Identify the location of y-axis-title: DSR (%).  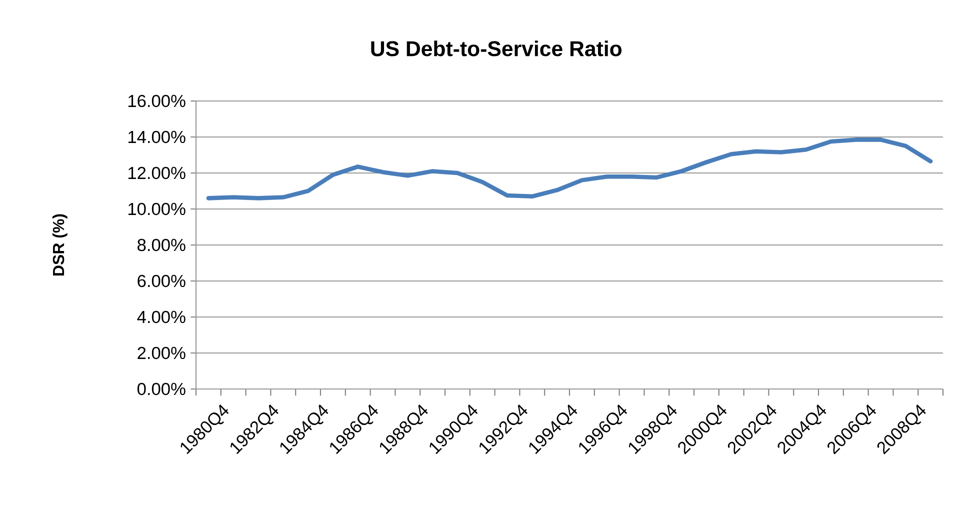
(60, 245).